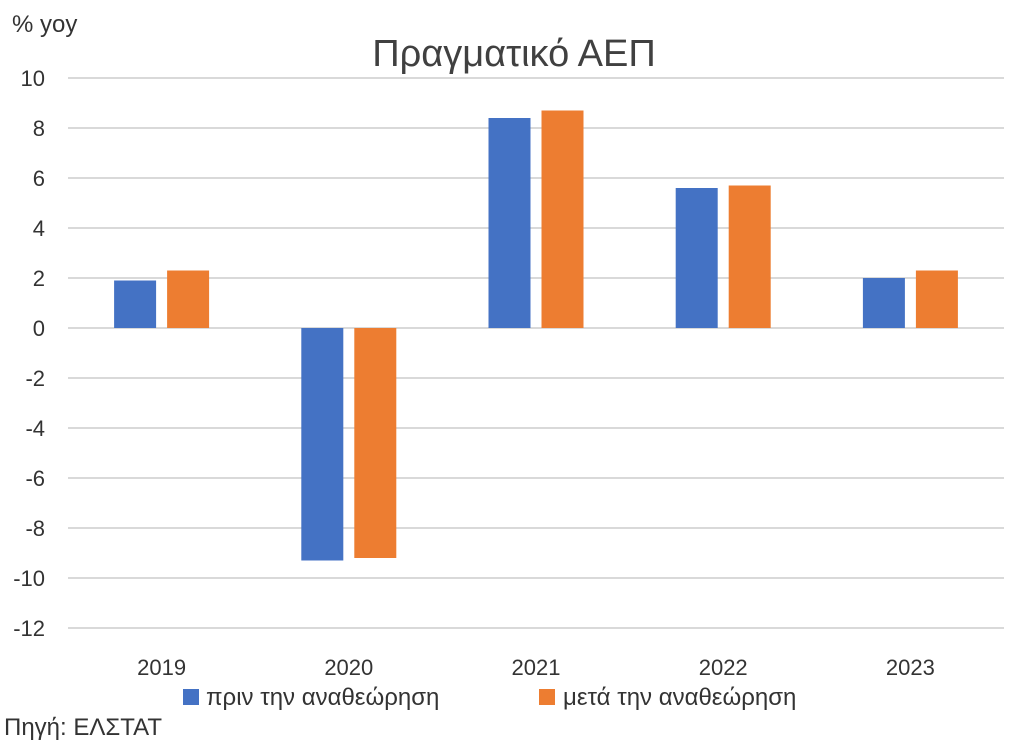  Describe the element at coordinates (35, 378) in the screenshot. I see `y-tick-label: -2` at that location.